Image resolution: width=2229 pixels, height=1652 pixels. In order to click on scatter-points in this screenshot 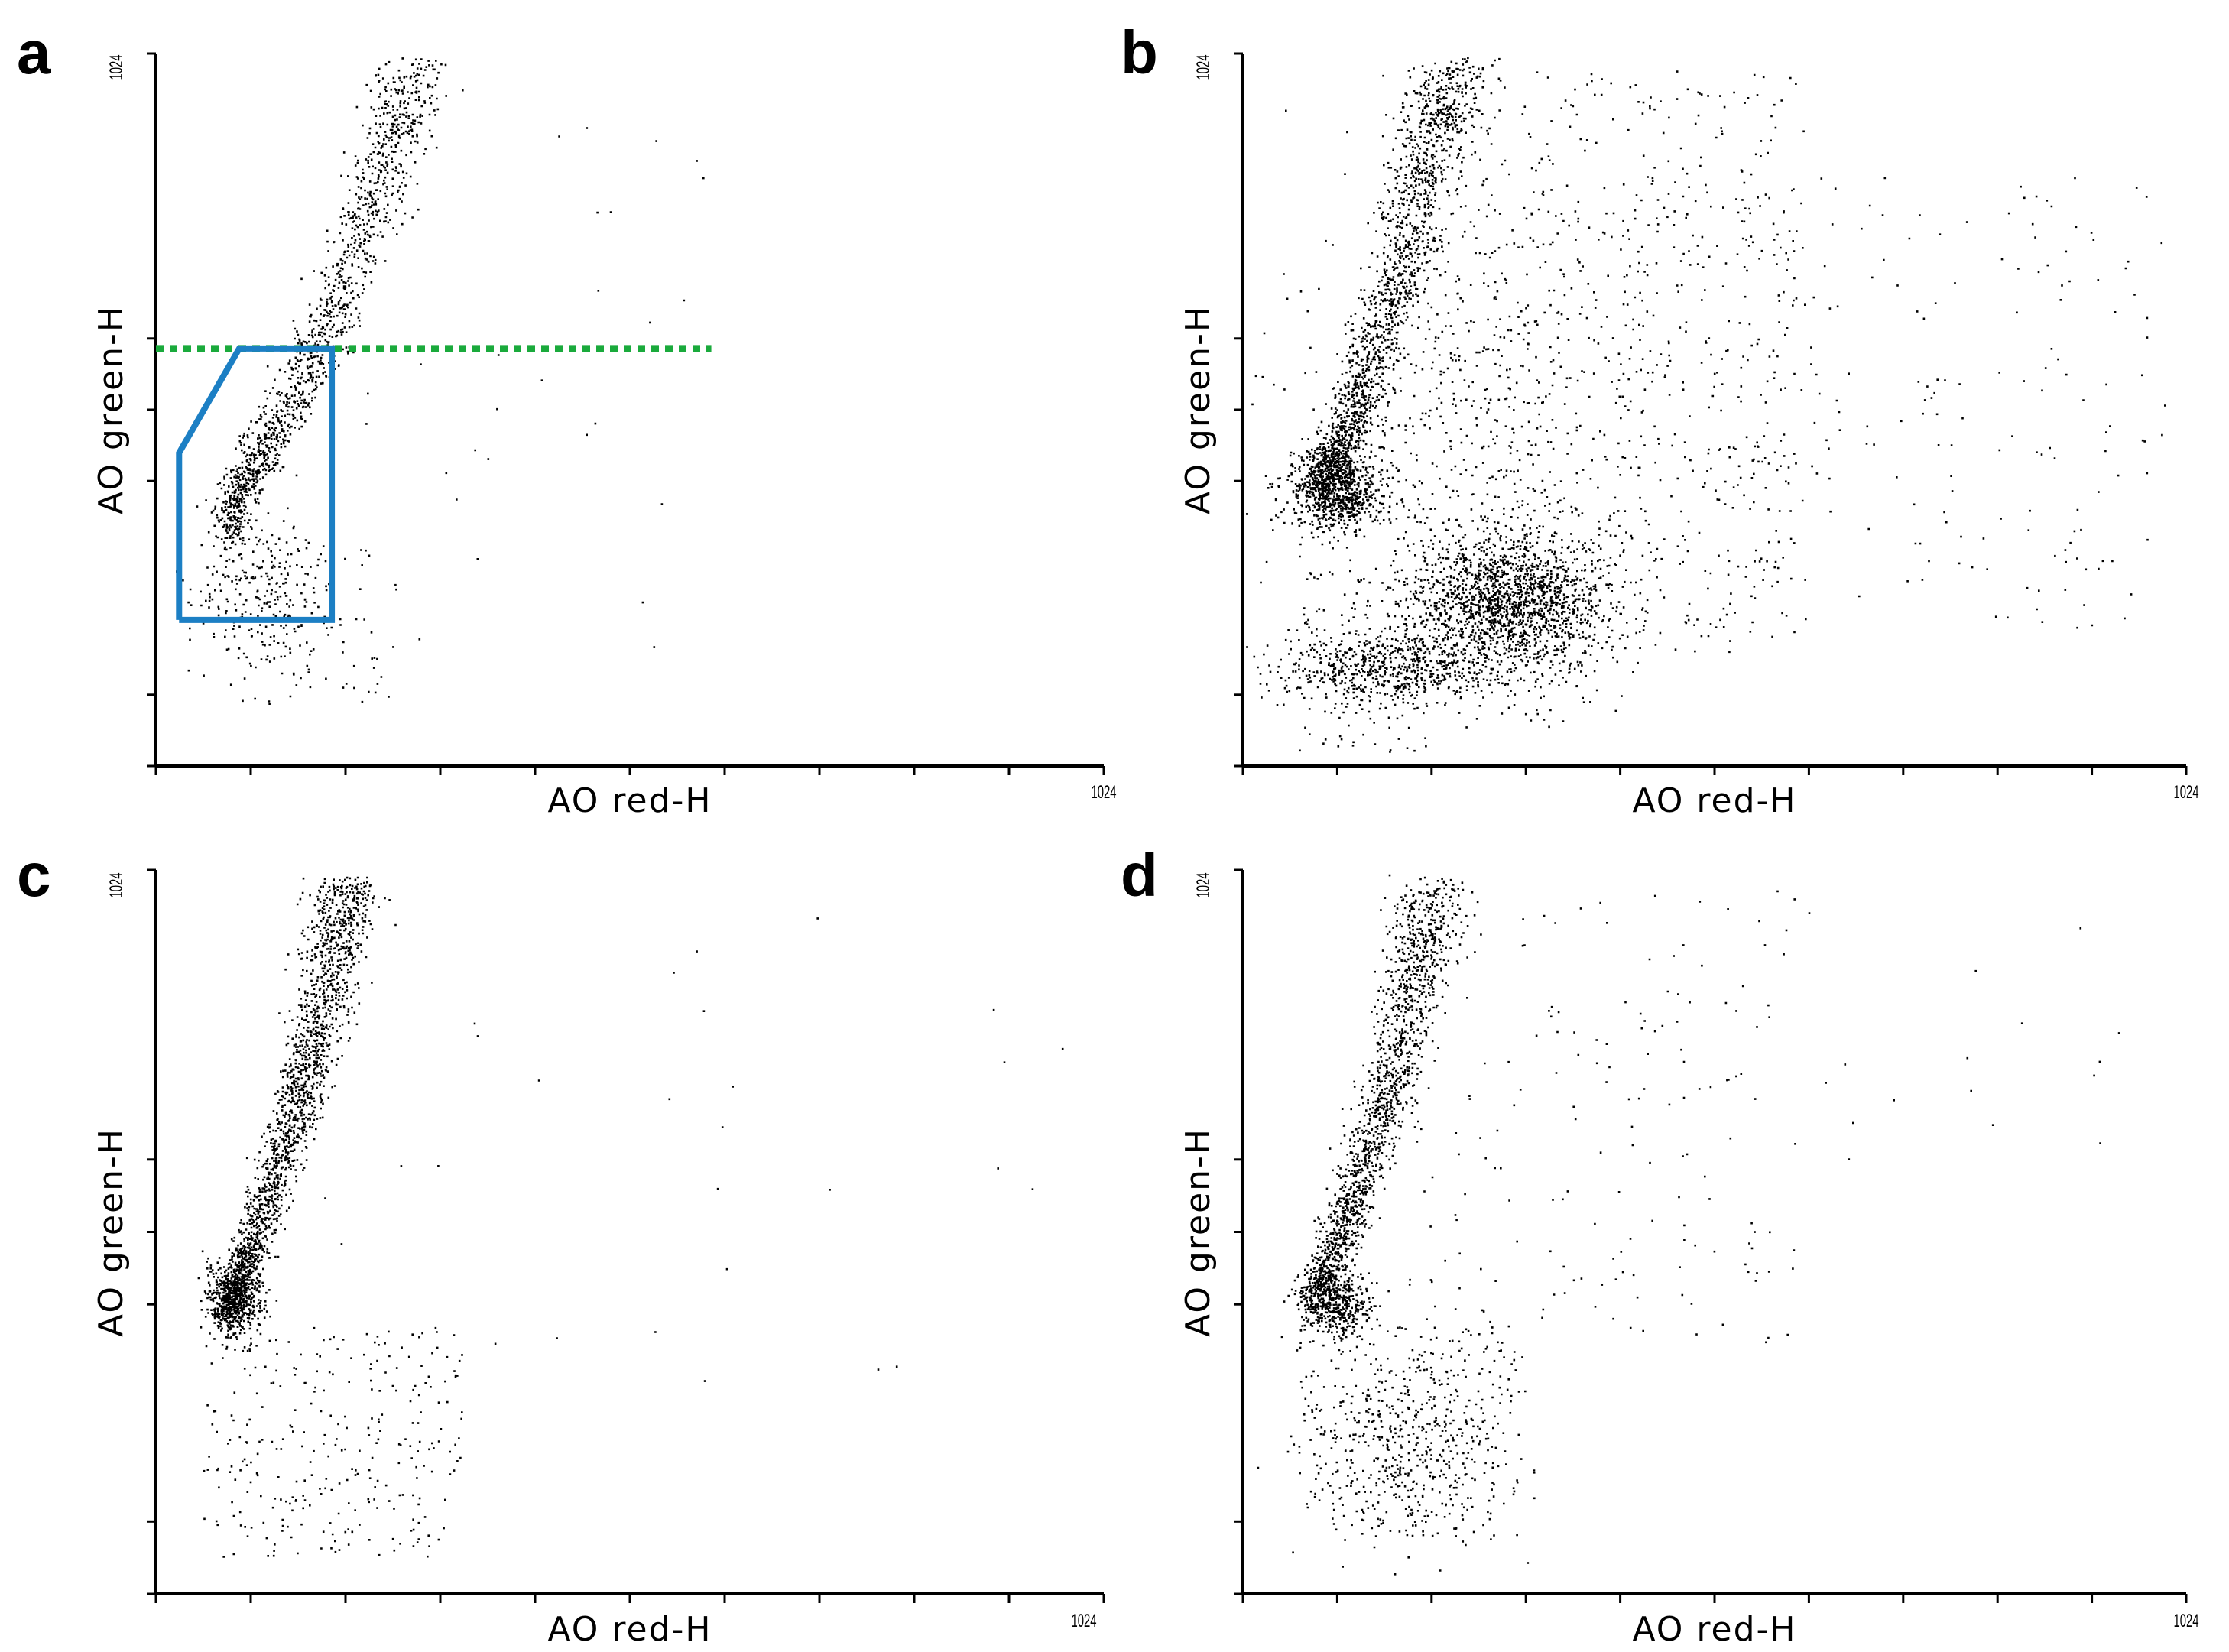, I will do `click(440, 381)`.